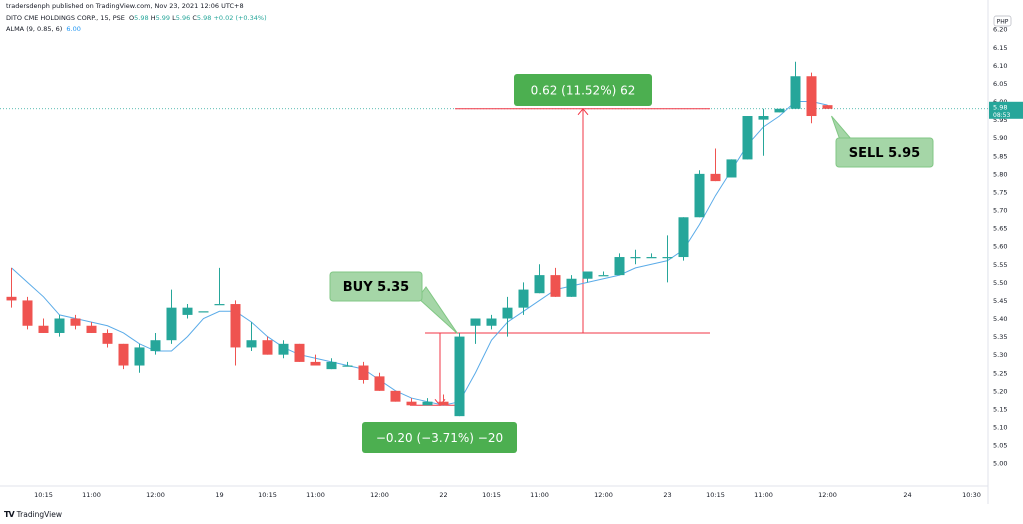  What do you see at coordinates (183, 18) in the screenshot?
I see `low-value: 5.96` at bounding box center [183, 18].